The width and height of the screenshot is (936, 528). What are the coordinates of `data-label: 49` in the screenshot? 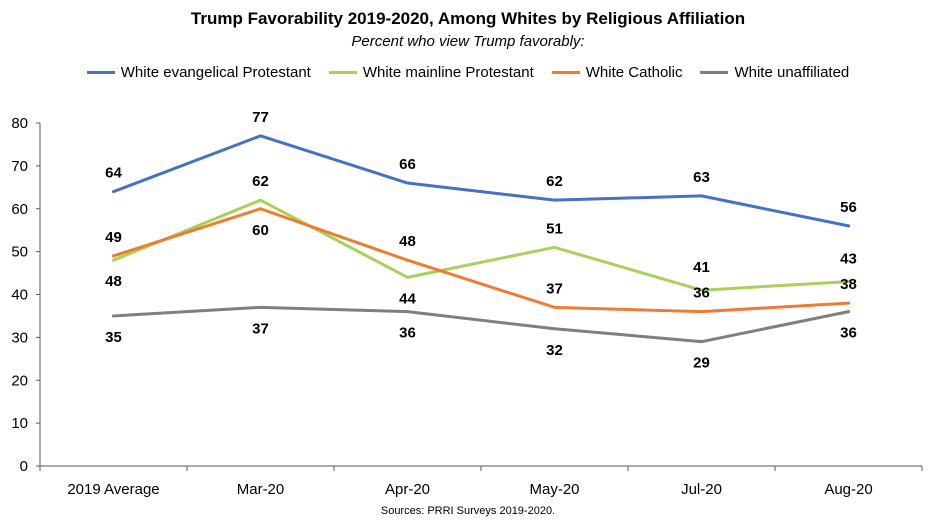 It's located at (113, 237).